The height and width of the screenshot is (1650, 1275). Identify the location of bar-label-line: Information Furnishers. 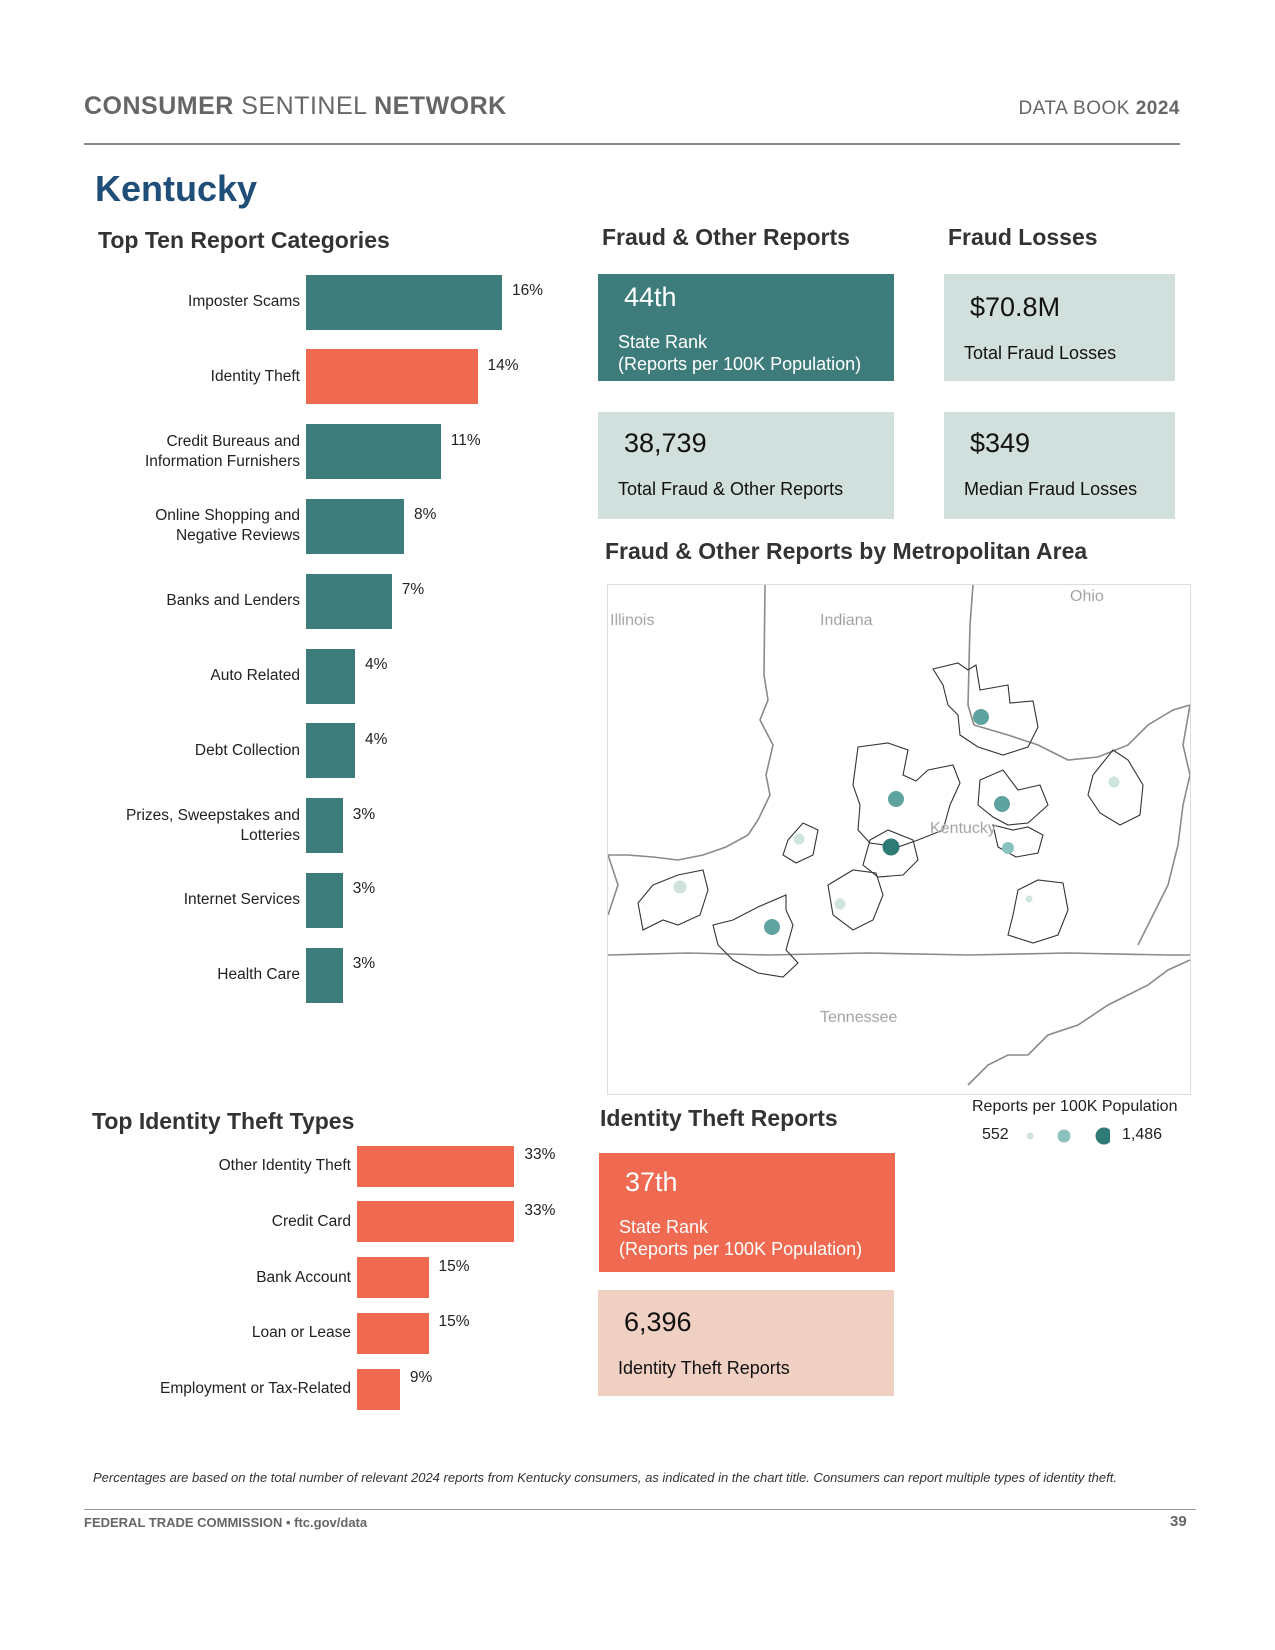
(222, 461).